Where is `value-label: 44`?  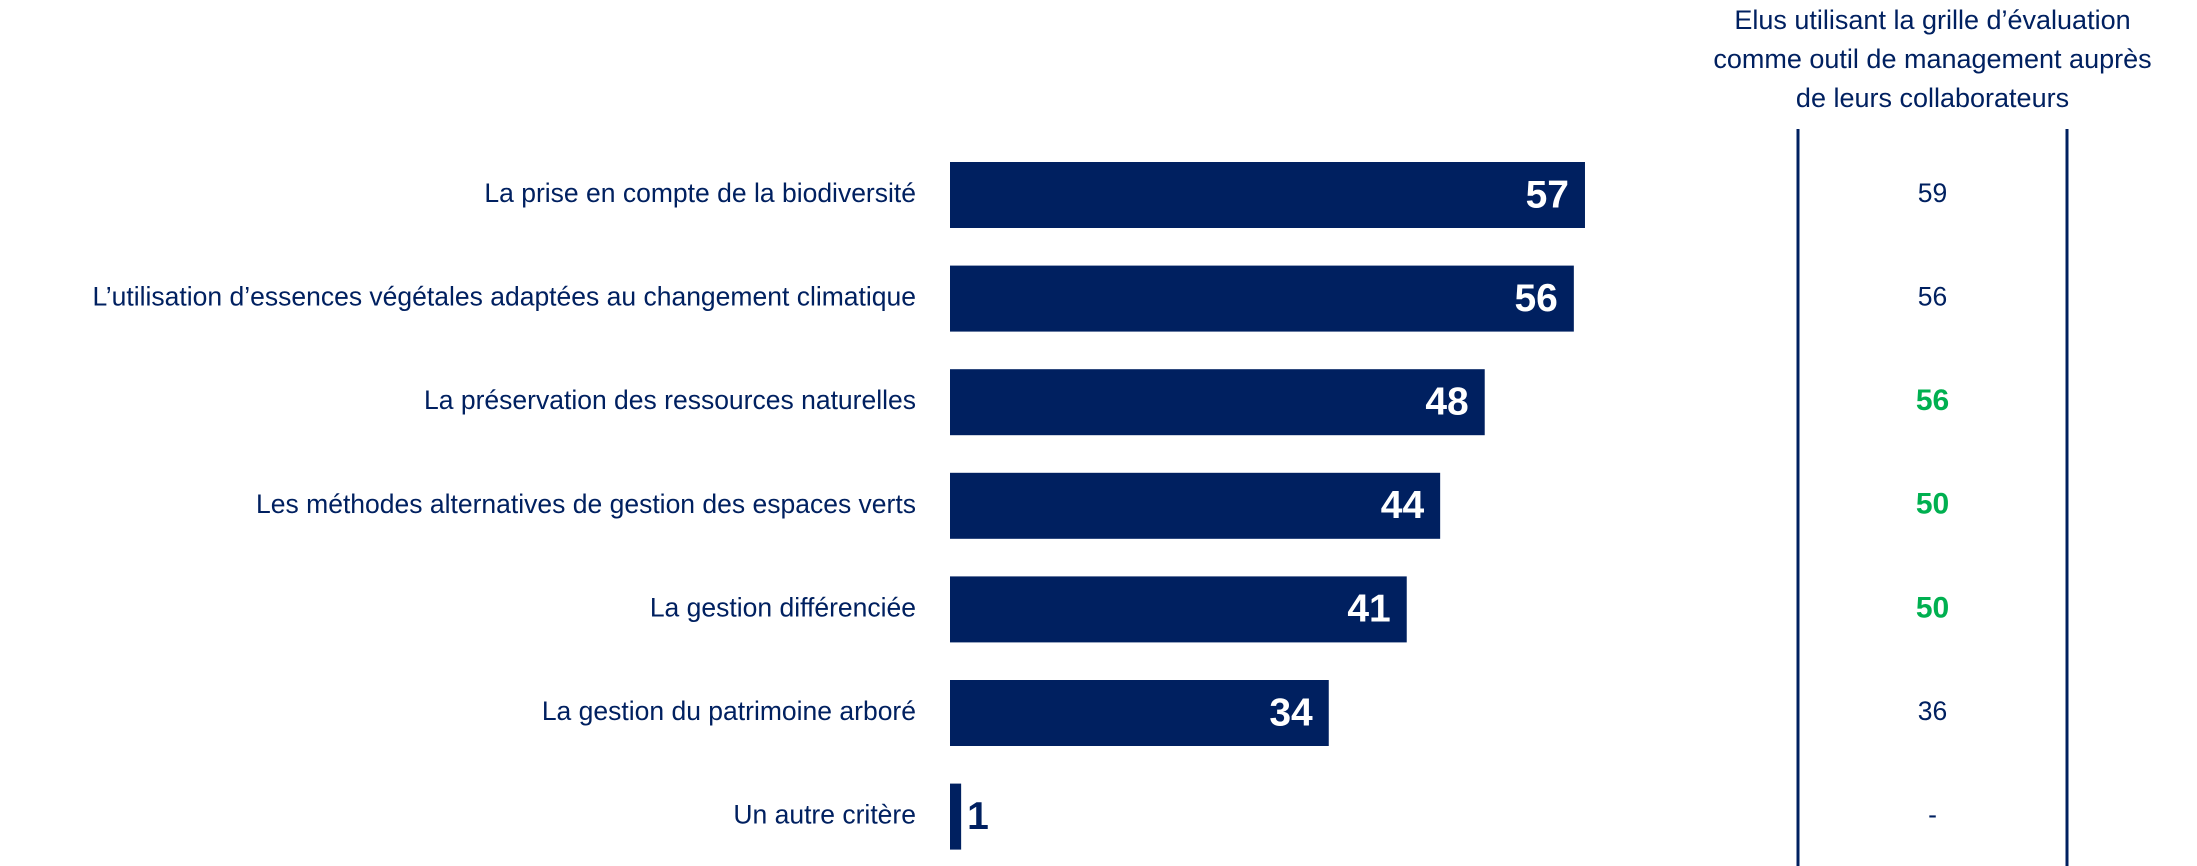 value-label: 44 is located at coordinates (1403, 505).